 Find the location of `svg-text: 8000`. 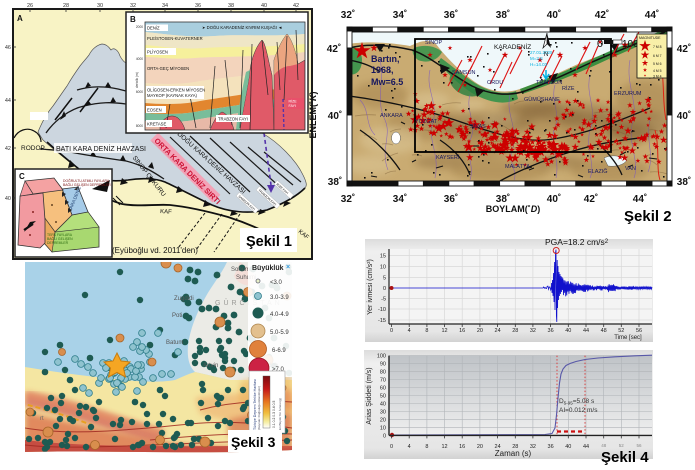

svg-text: 8000 is located at coordinates (139, 126).